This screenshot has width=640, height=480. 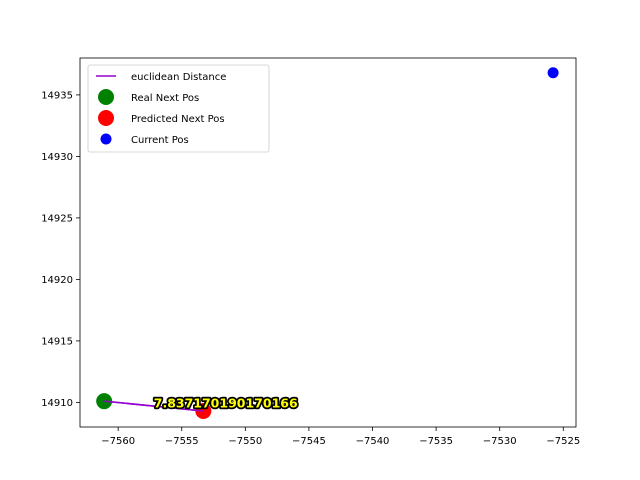 I want to click on y-tick-label: 14925, so click(x=57, y=218).